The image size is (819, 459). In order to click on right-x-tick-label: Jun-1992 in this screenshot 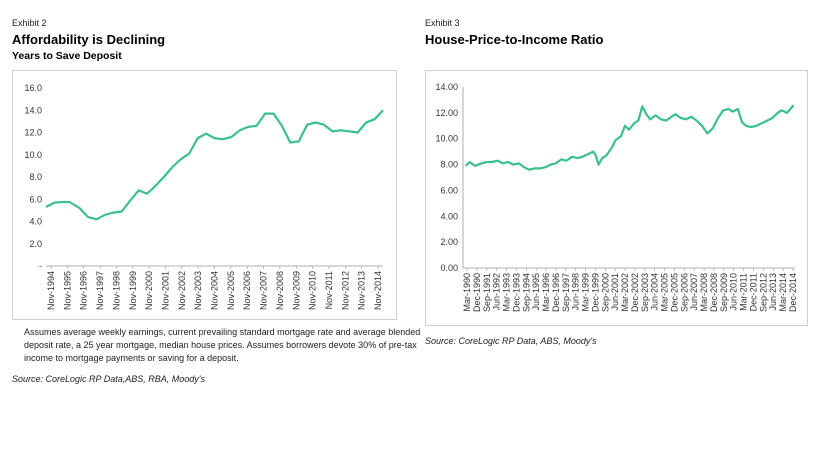, I will do `click(497, 292)`.